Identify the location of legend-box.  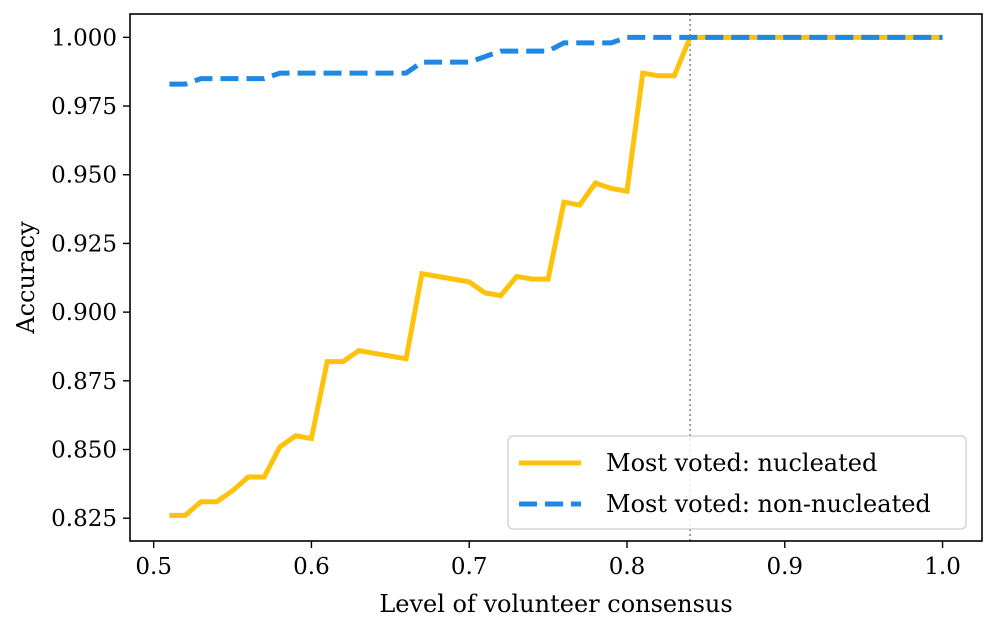
(737, 482).